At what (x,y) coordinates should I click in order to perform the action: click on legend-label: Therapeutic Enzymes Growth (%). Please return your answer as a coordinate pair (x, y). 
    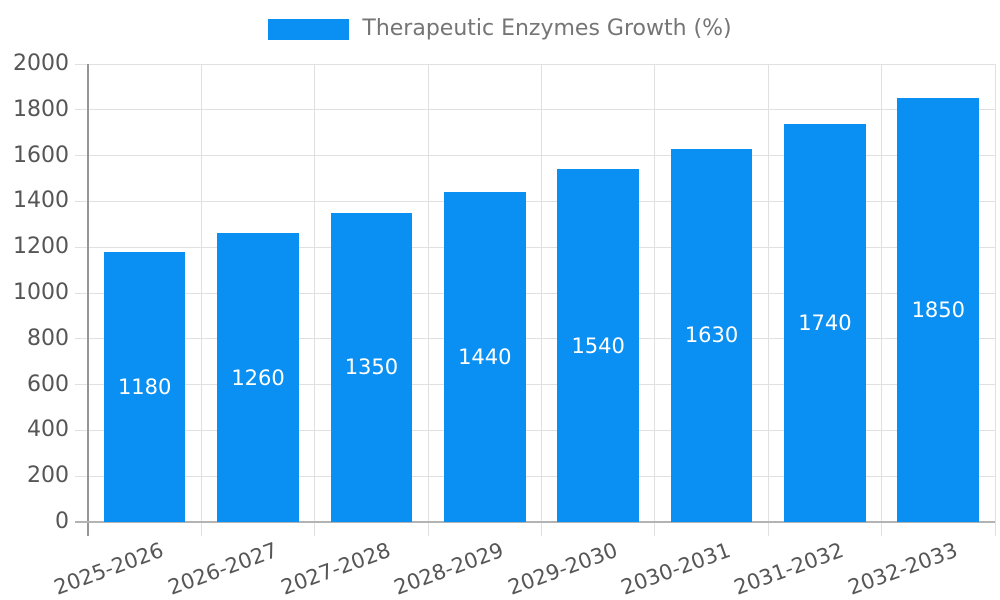
    Looking at the image, I should click on (547, 28).